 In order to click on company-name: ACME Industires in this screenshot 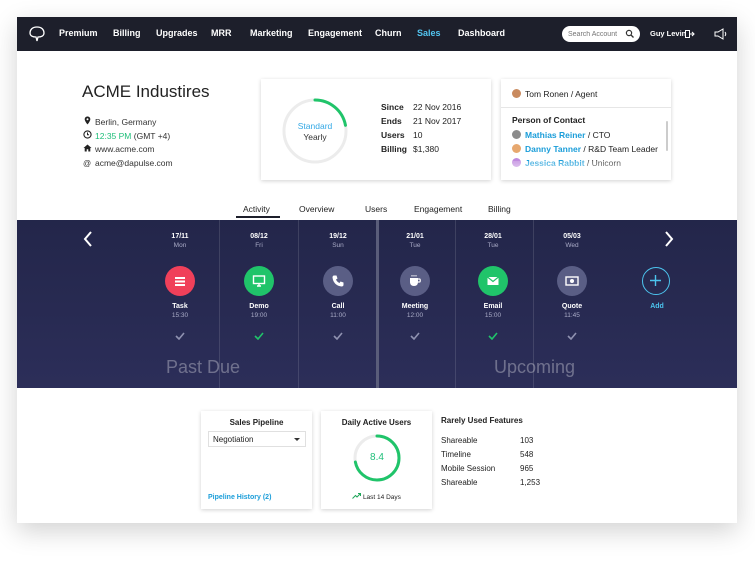, I will do `click(146, 91)`.